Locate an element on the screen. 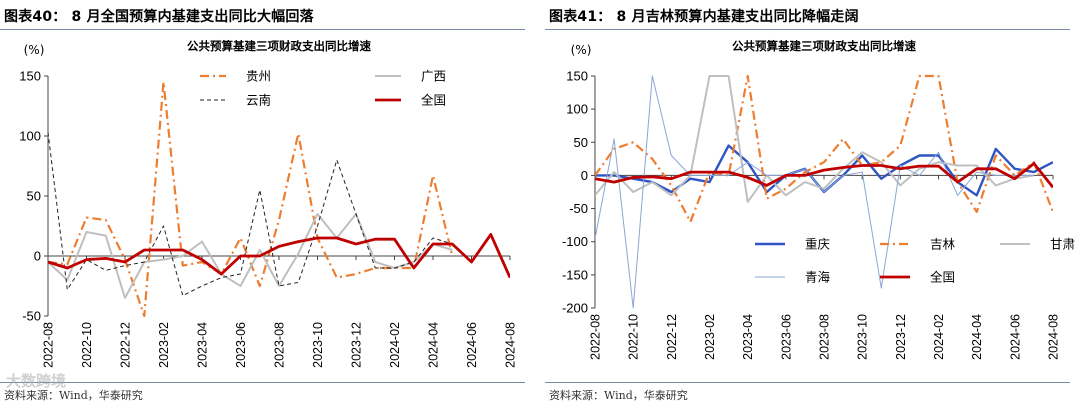 The width and height of the screenshot is (1080, 406). y-tick-label: -150 is located at coordinates (575, 274).